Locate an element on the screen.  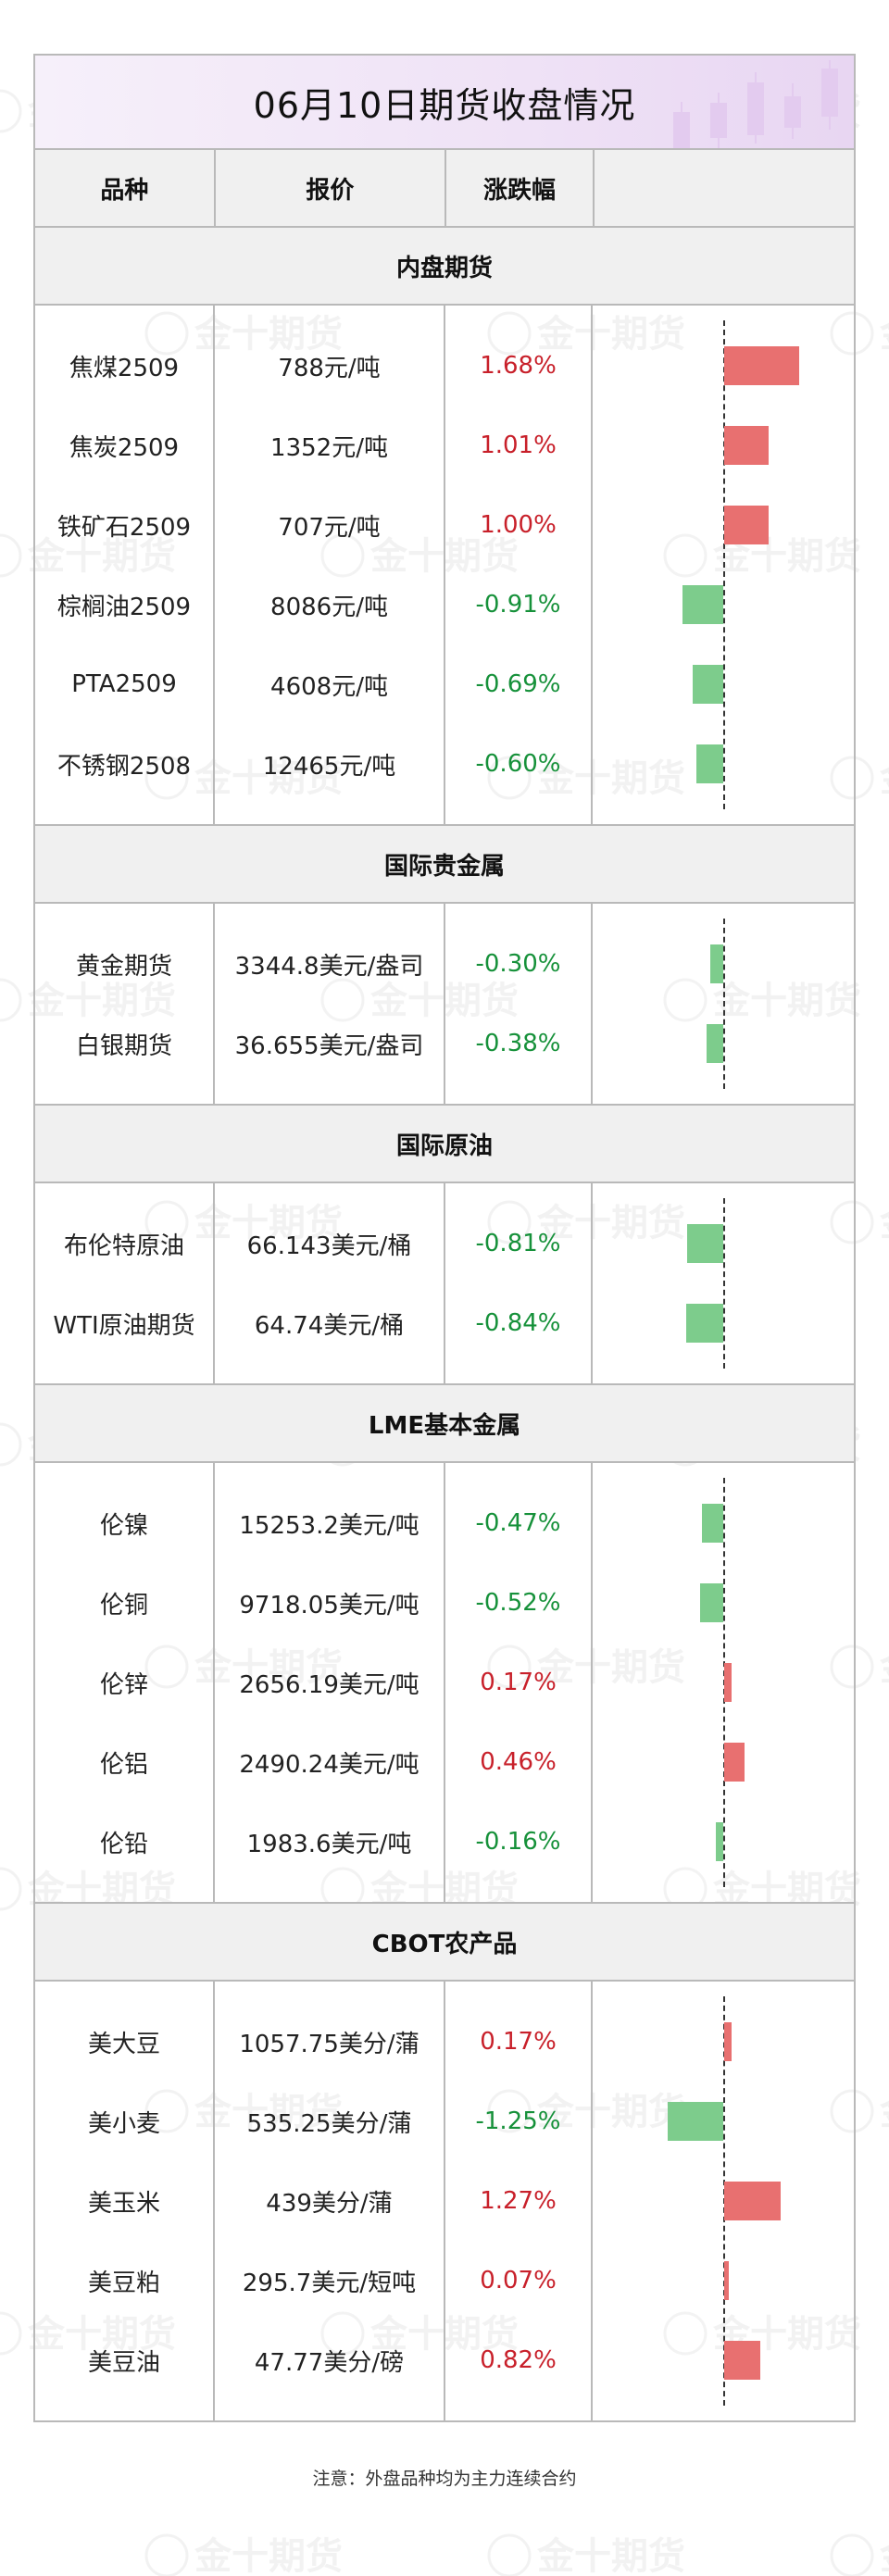
item-change-column: 0.17% -1.25% 1.27% 0.07% 0.82% is located at coordinates (519, 2201).